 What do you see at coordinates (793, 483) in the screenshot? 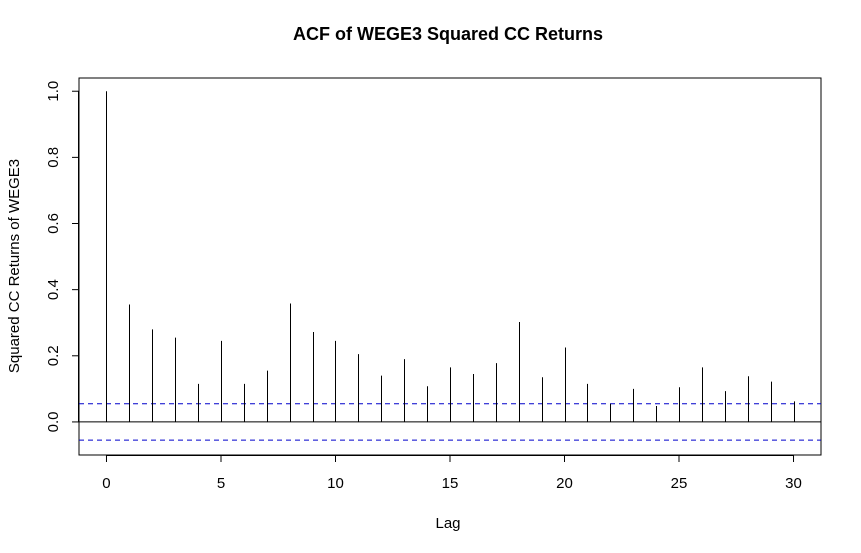
I see `x-tick-label: 30` at bounding box center [793, 483].